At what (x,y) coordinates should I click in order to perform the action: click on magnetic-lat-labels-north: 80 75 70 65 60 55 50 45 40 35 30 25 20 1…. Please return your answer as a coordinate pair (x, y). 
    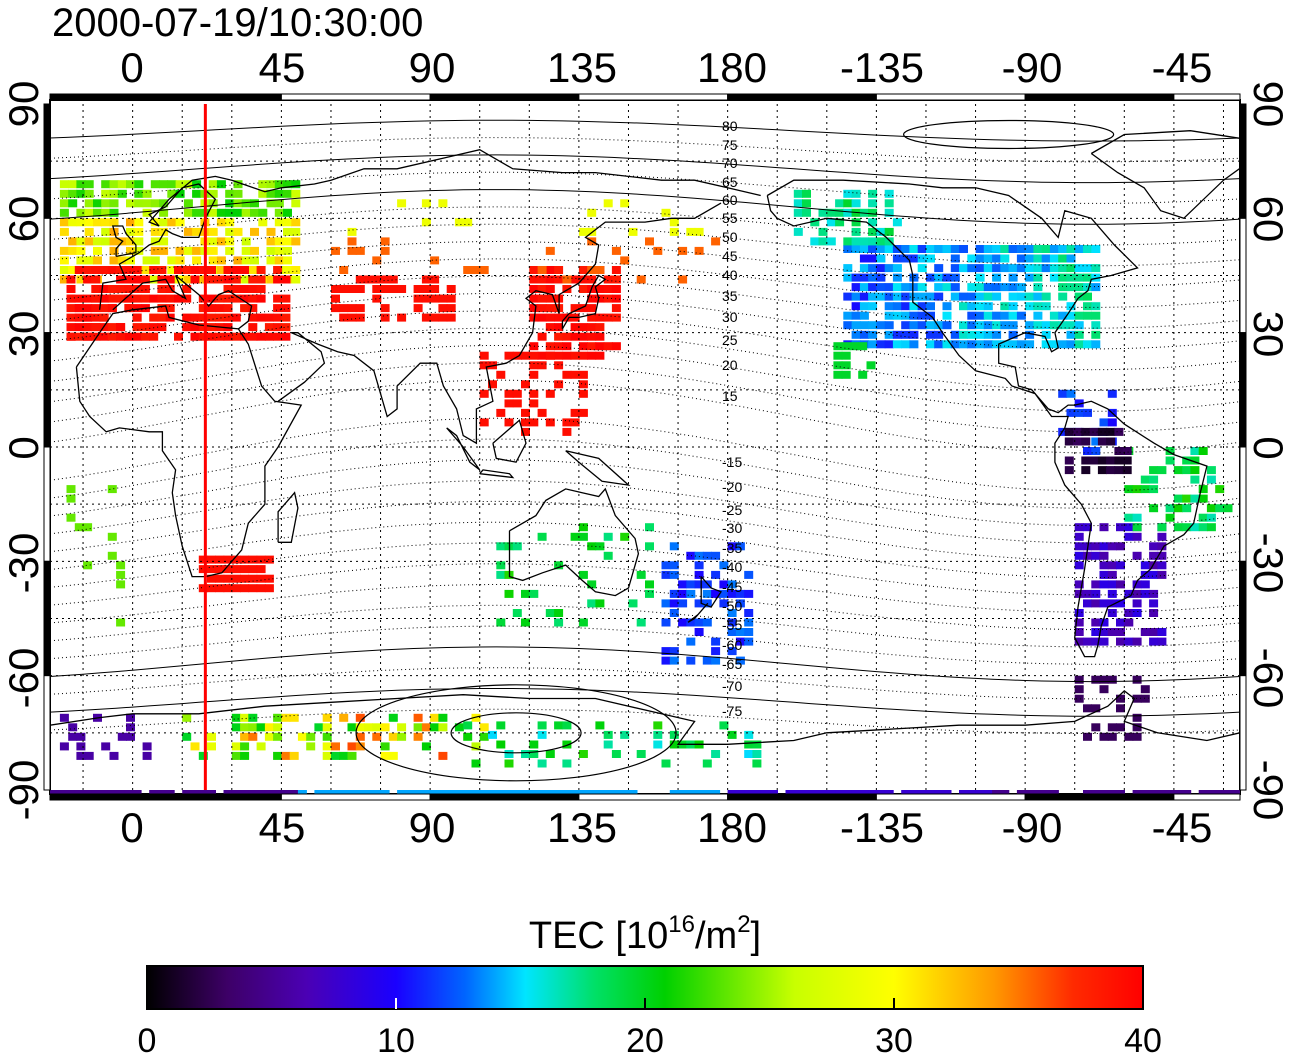
    Looking at the image, I should click on (730, 261).